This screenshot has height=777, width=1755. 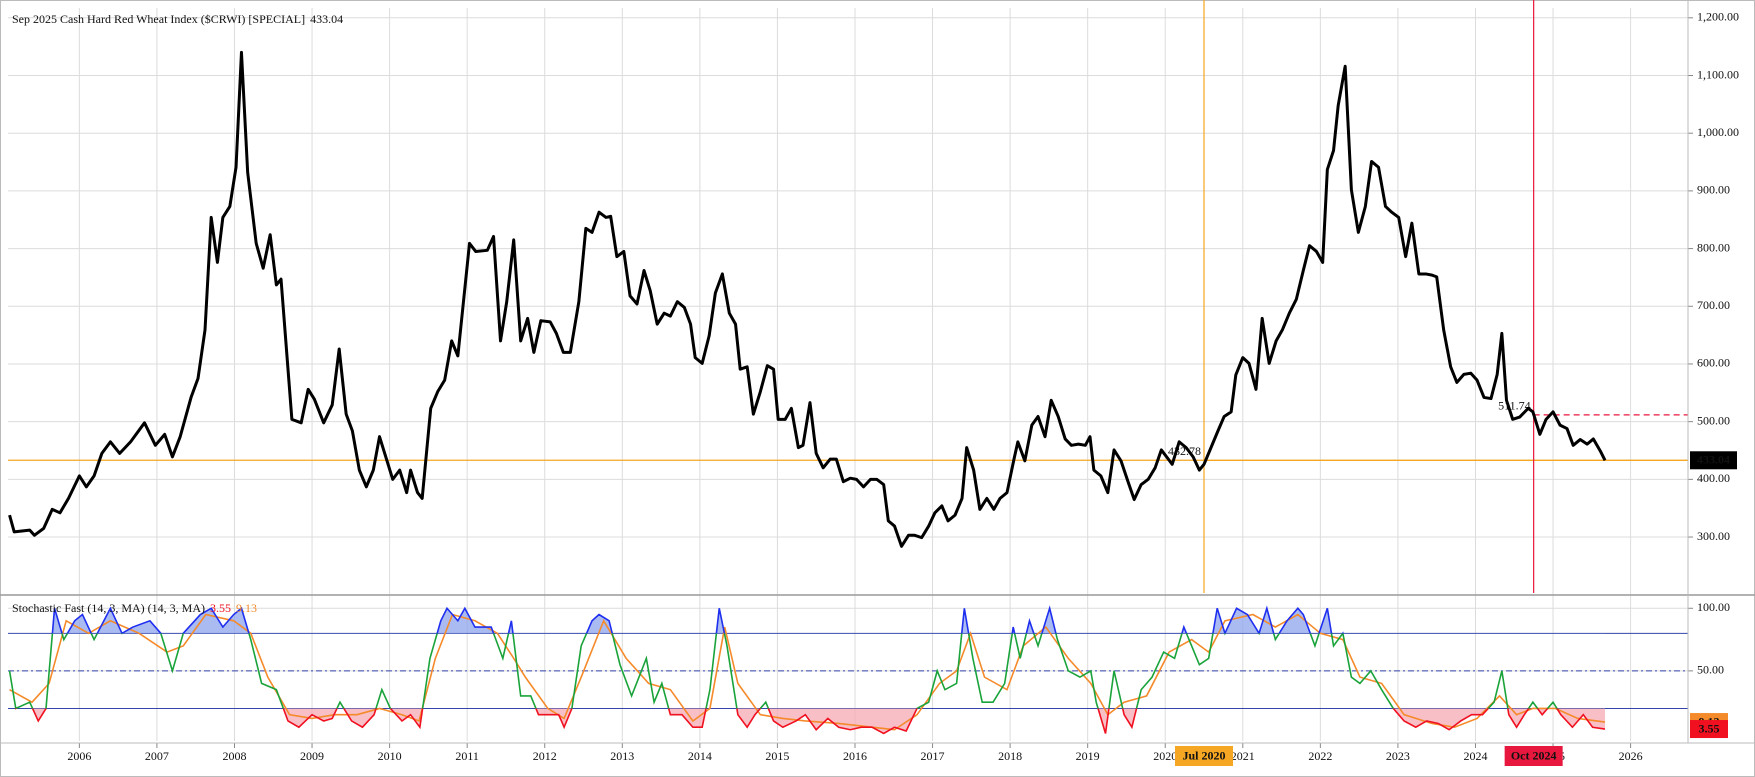 I want to click on x-tick-label: 2021, so click(x=1243, y=756).